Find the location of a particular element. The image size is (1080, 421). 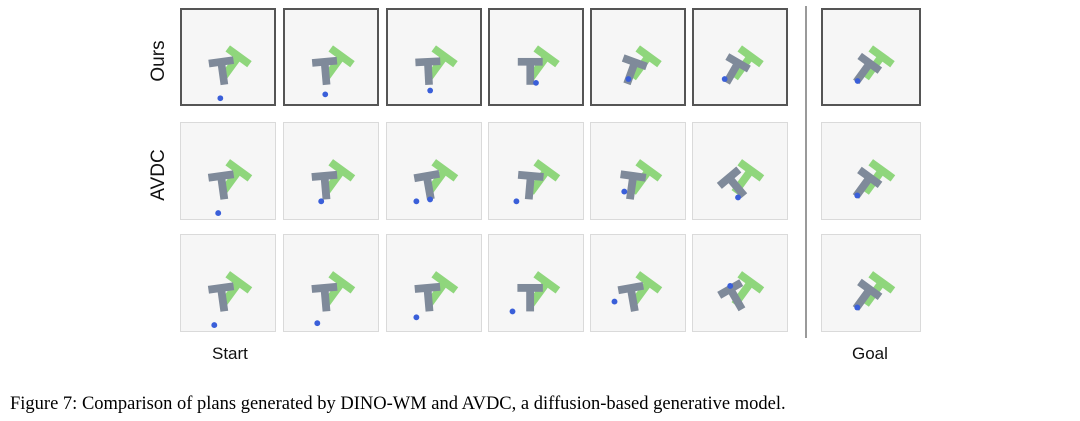

goal-divider is located at coordinates (806, 172).